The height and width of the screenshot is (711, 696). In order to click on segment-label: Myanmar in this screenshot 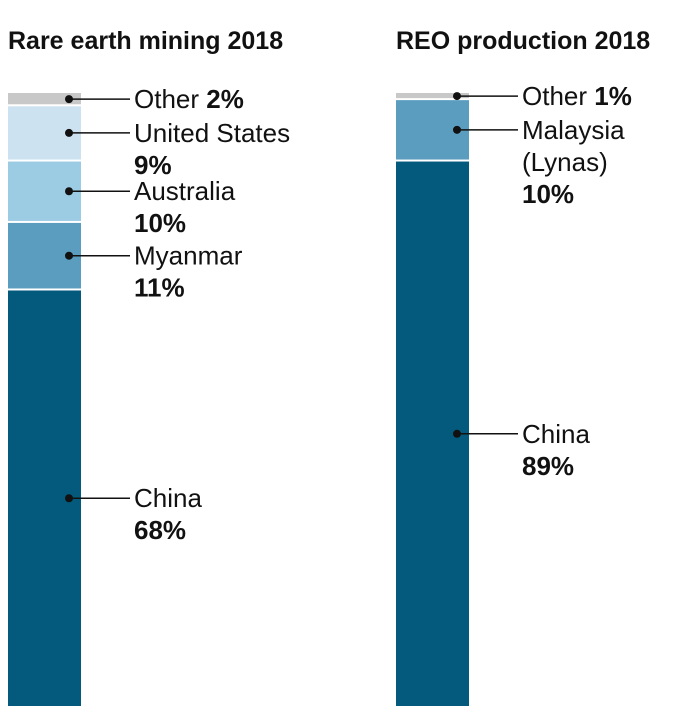, I will do `click(188, 256)`.